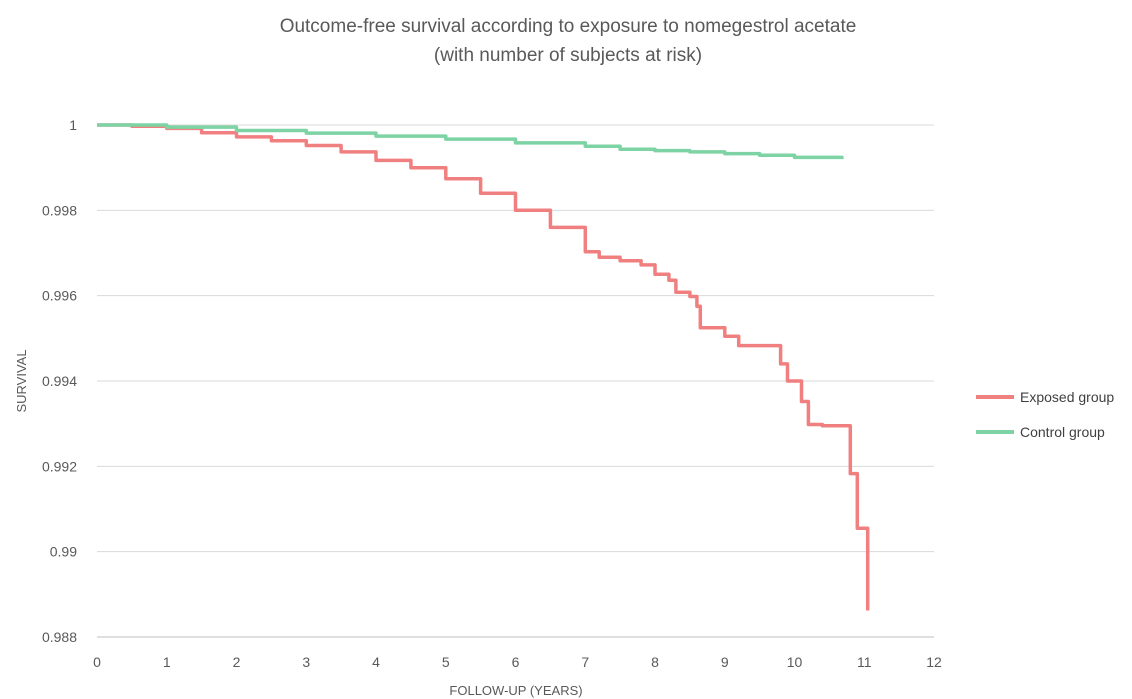 This screenshot has height=699, width=1132. Describe the element at coordinates (21, 380) in the screenshot. I see `y-axis-title: SURVIVAL` at that location.